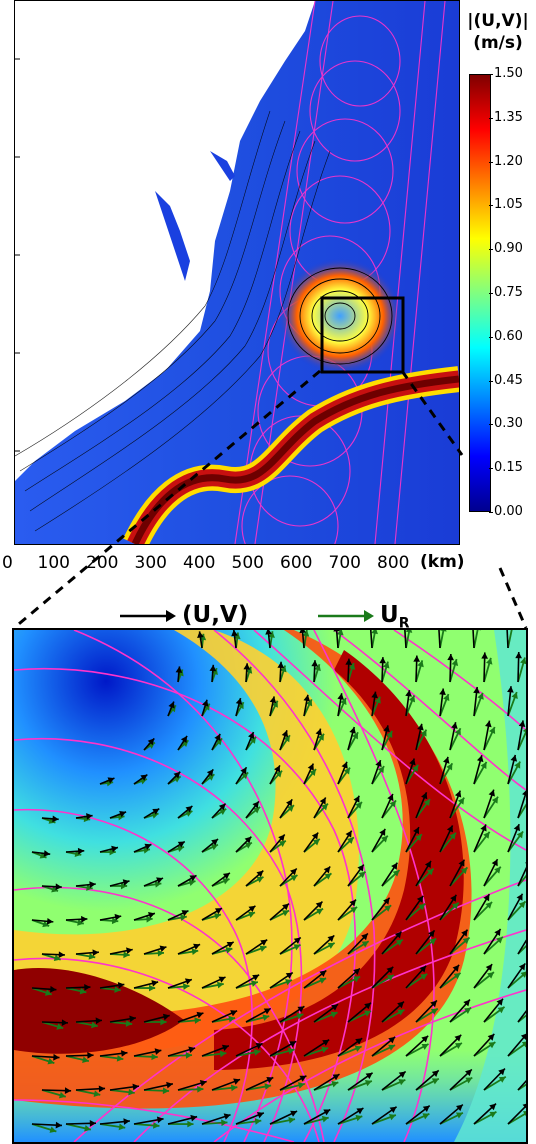  I want to click on eddy, so click(340, 316).